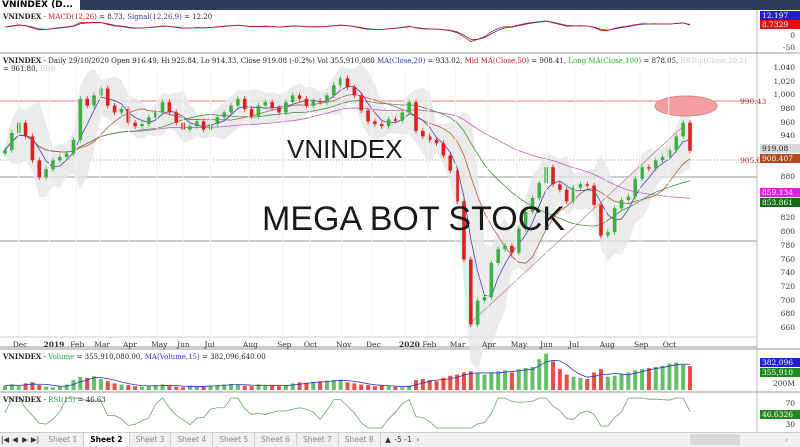  Describe the element at coordinates (788, 47) in the screenshot. I see `macd-axis-minus50: -50` at that location.